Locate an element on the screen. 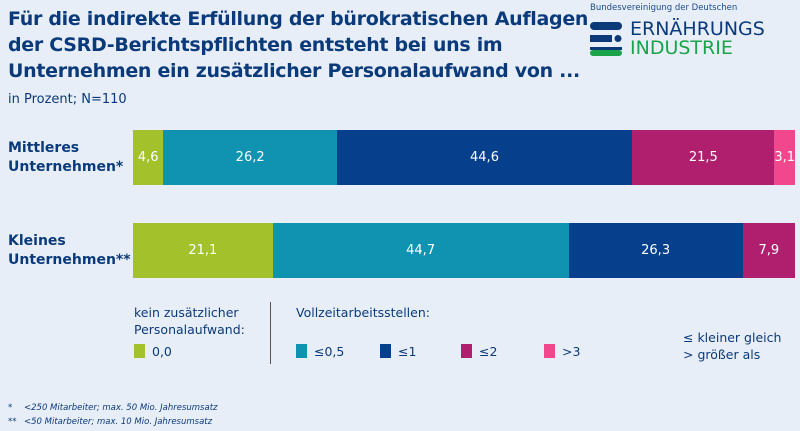 This screenshot has height=431, width=800. data-label: 7,9 is located at coordinates (769, 250).